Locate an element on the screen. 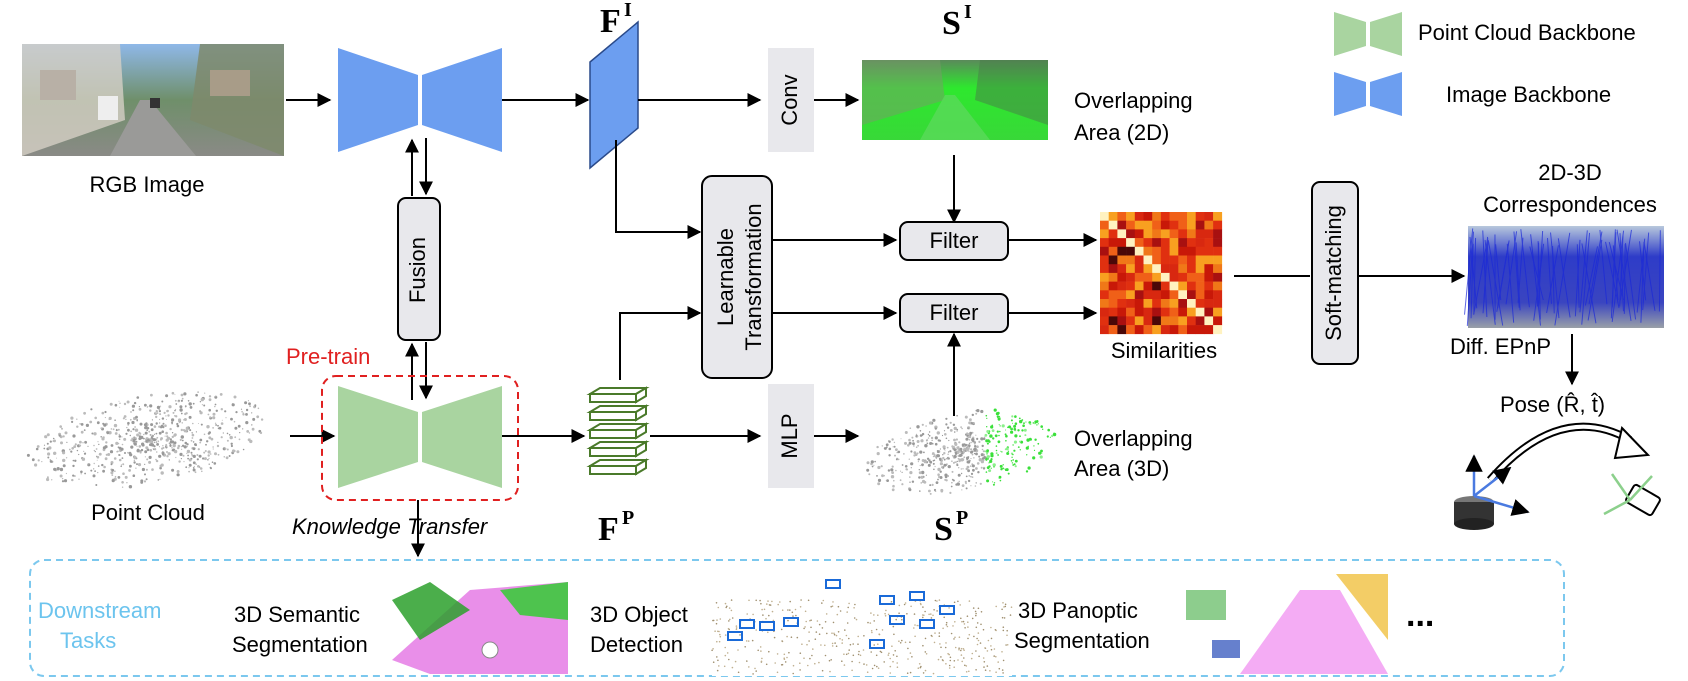 Image resolution: width=1688 pixels, height=681 pixels. semantic-seg-line2: Segmentation is located at coordinates (300, 644).